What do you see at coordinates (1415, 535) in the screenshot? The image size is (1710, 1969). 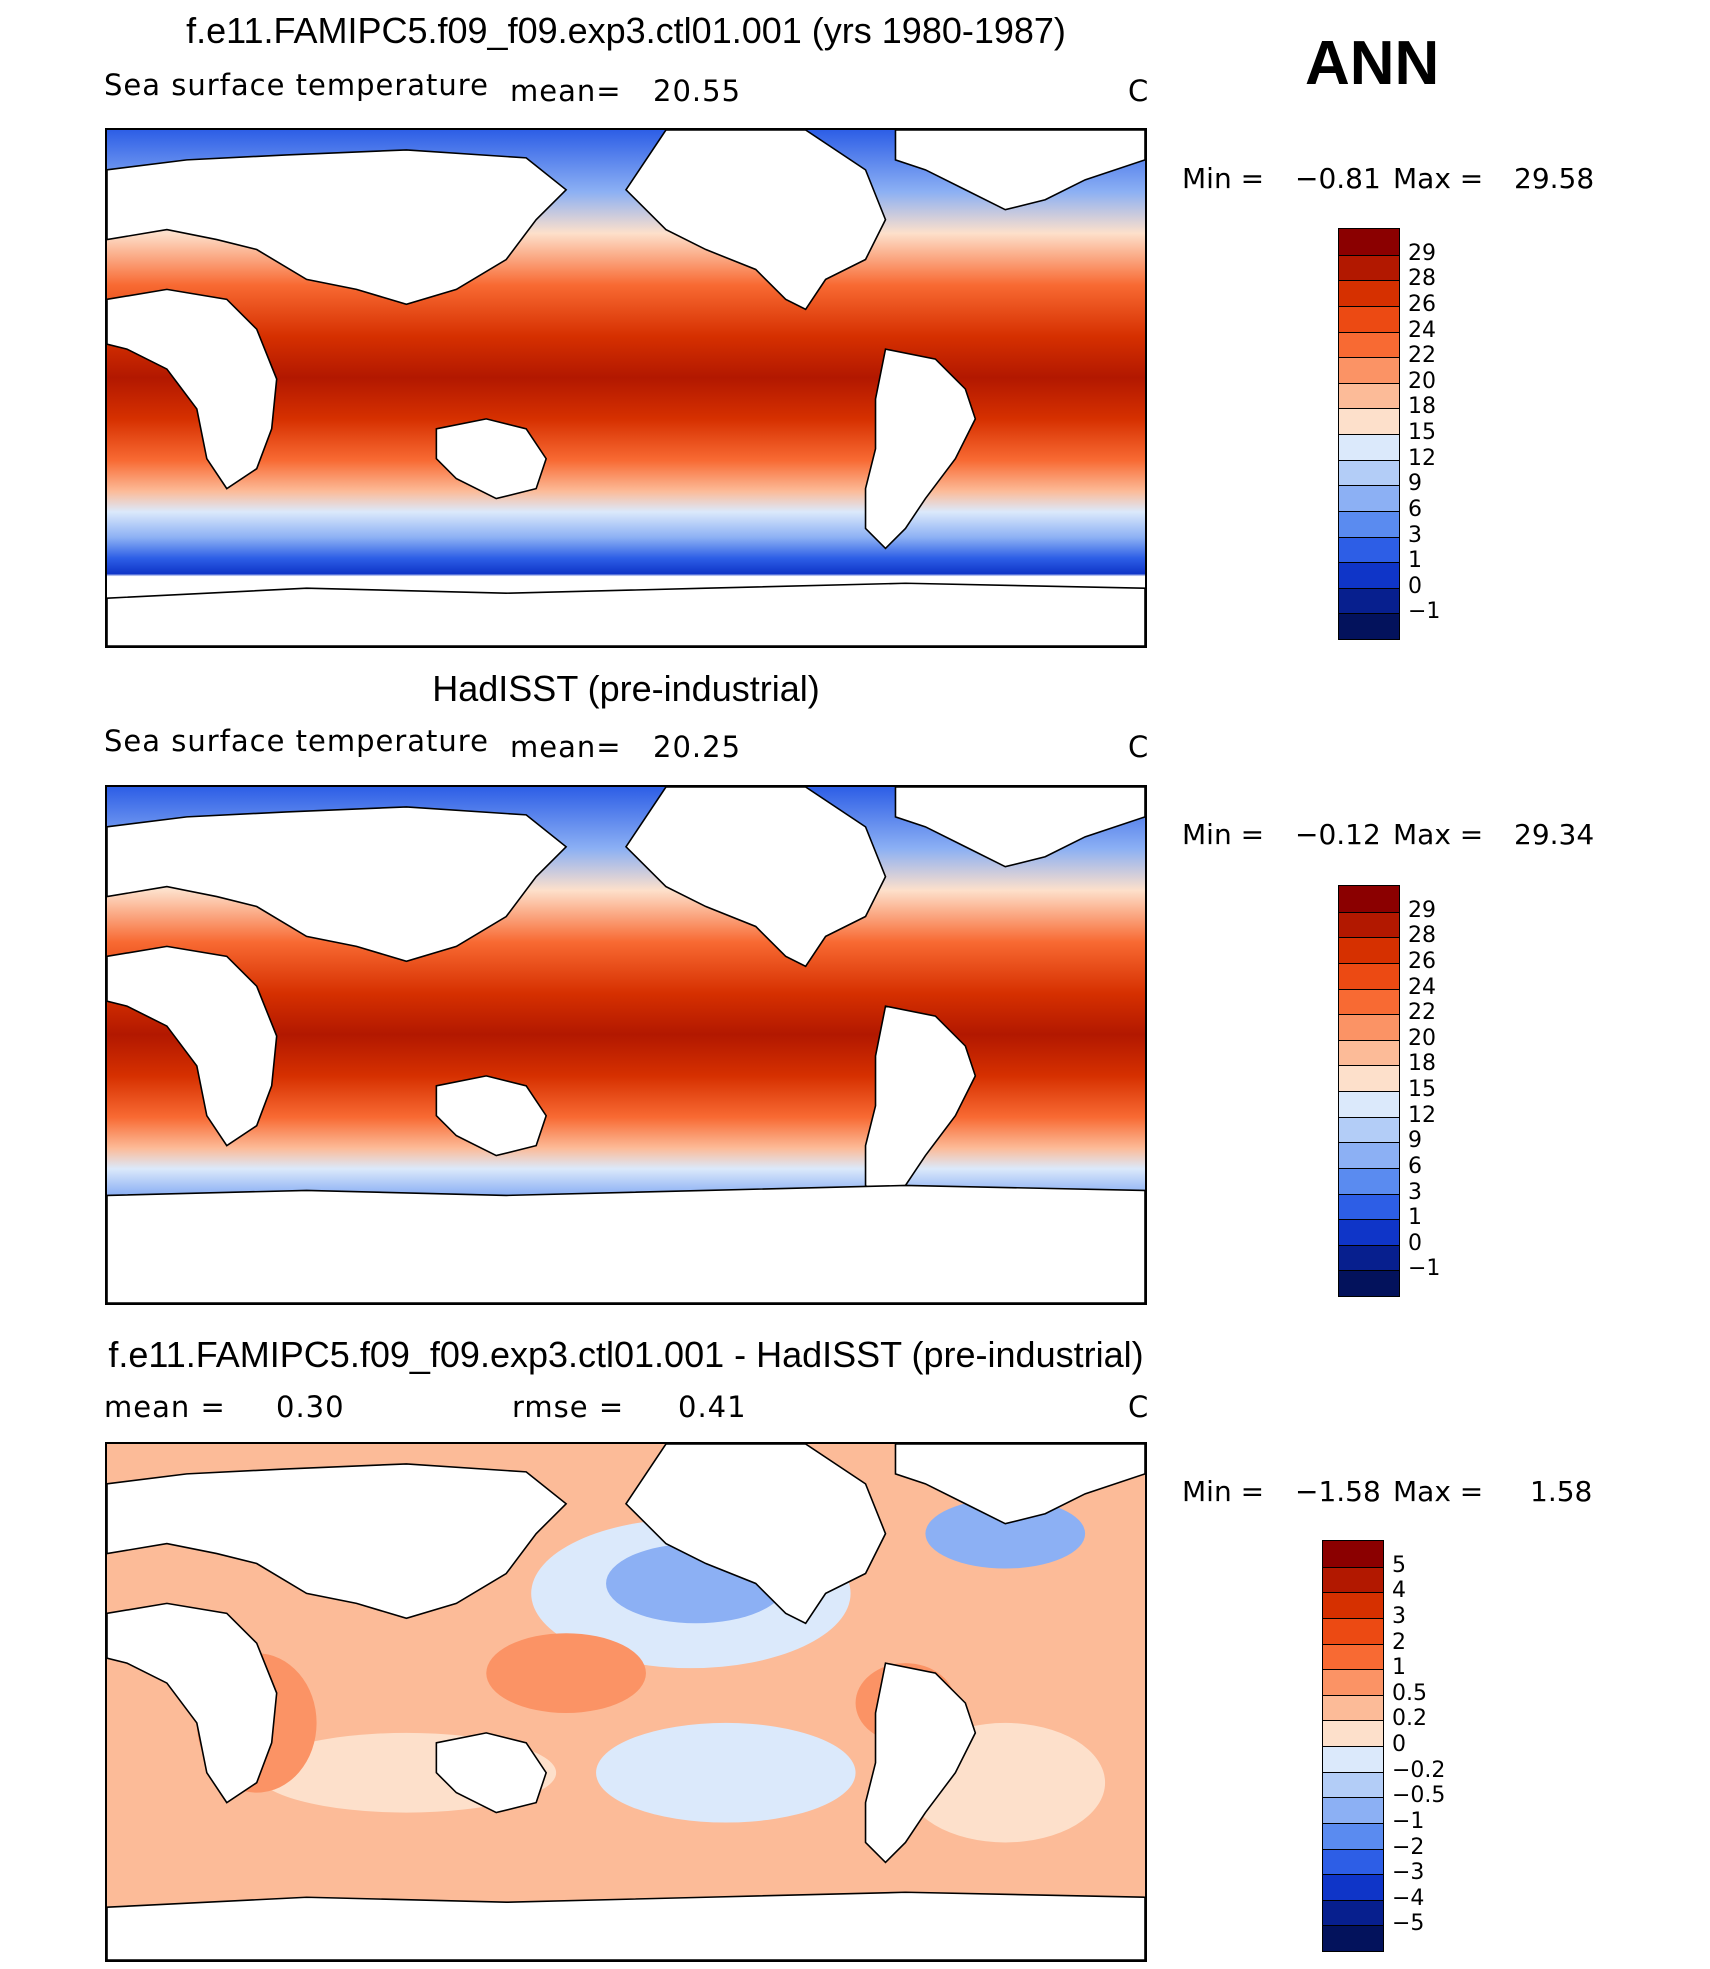 I see `colorbar-tick-label: 3` at bounding box center [1415, 535].